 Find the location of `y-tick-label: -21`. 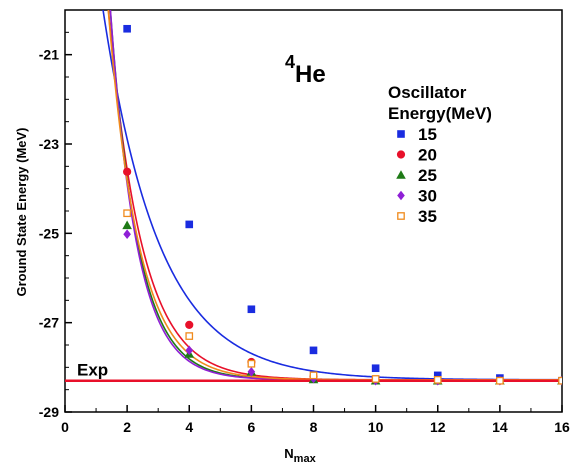

y-tick-label: -21 is located at coordinates (49, 55).